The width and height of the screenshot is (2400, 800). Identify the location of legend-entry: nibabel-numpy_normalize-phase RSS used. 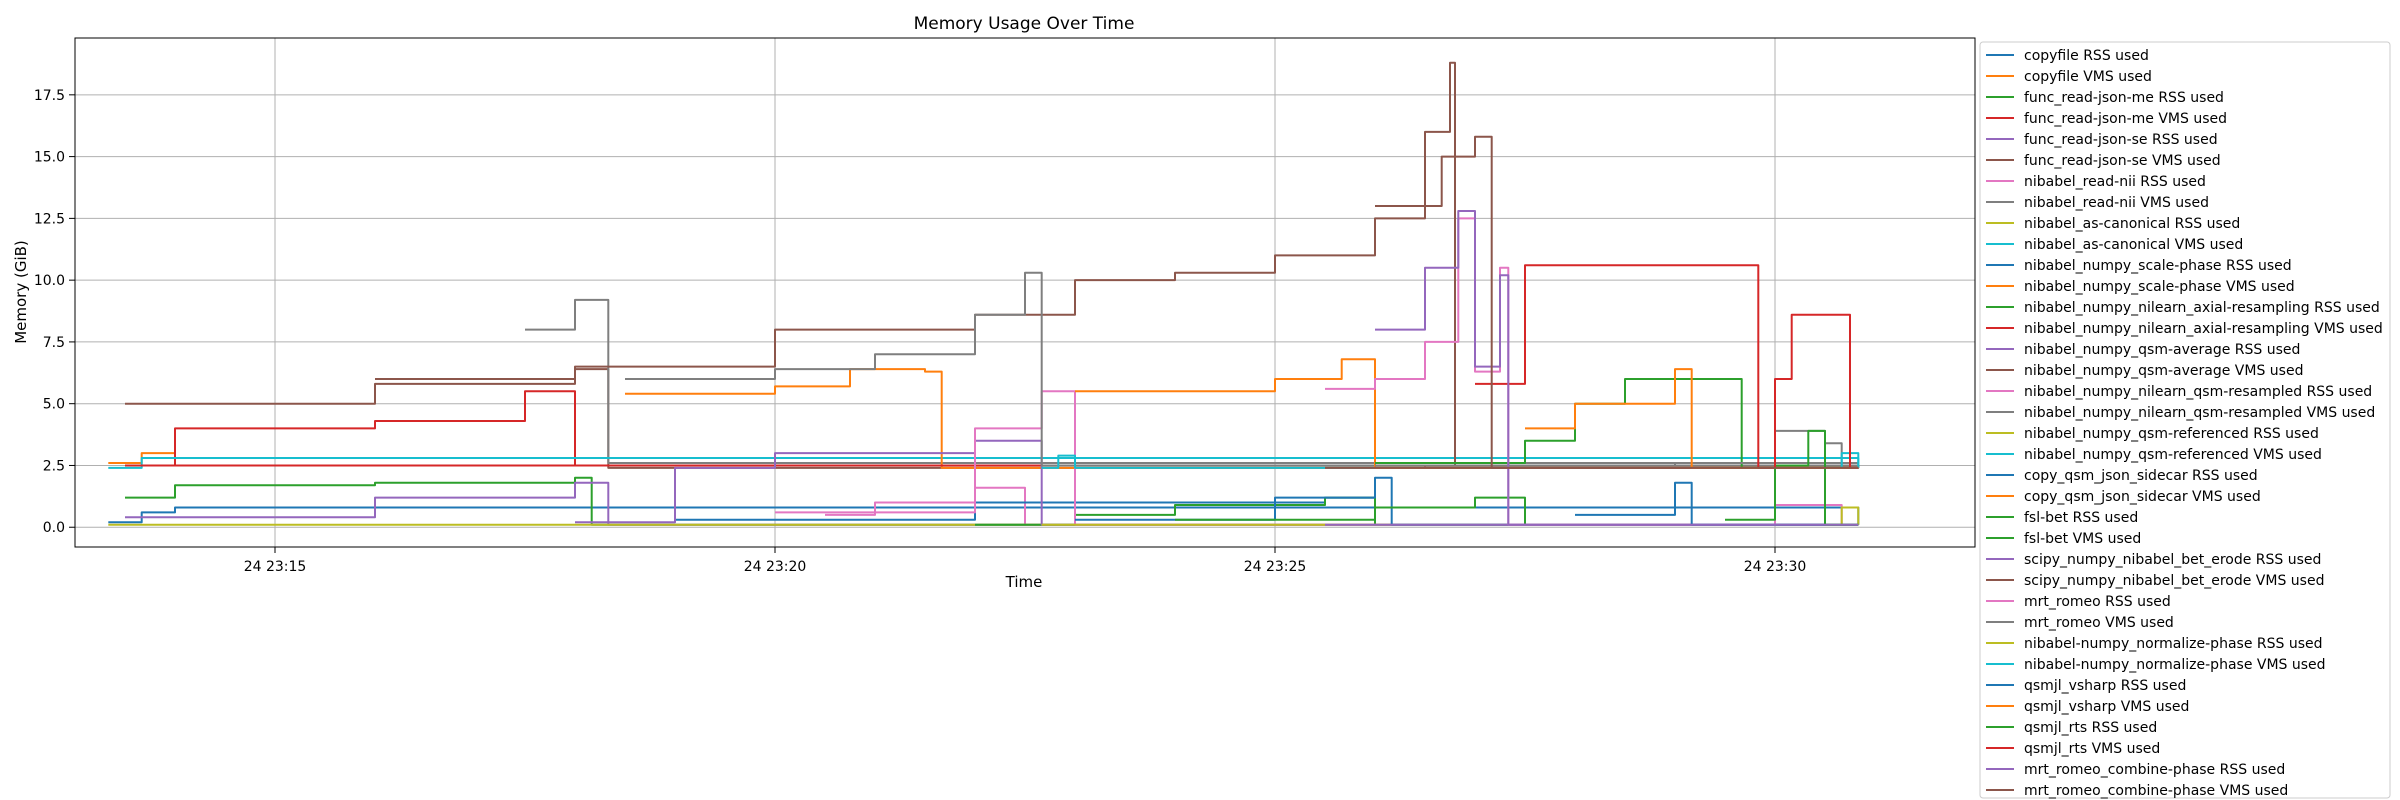
(2173, 644).